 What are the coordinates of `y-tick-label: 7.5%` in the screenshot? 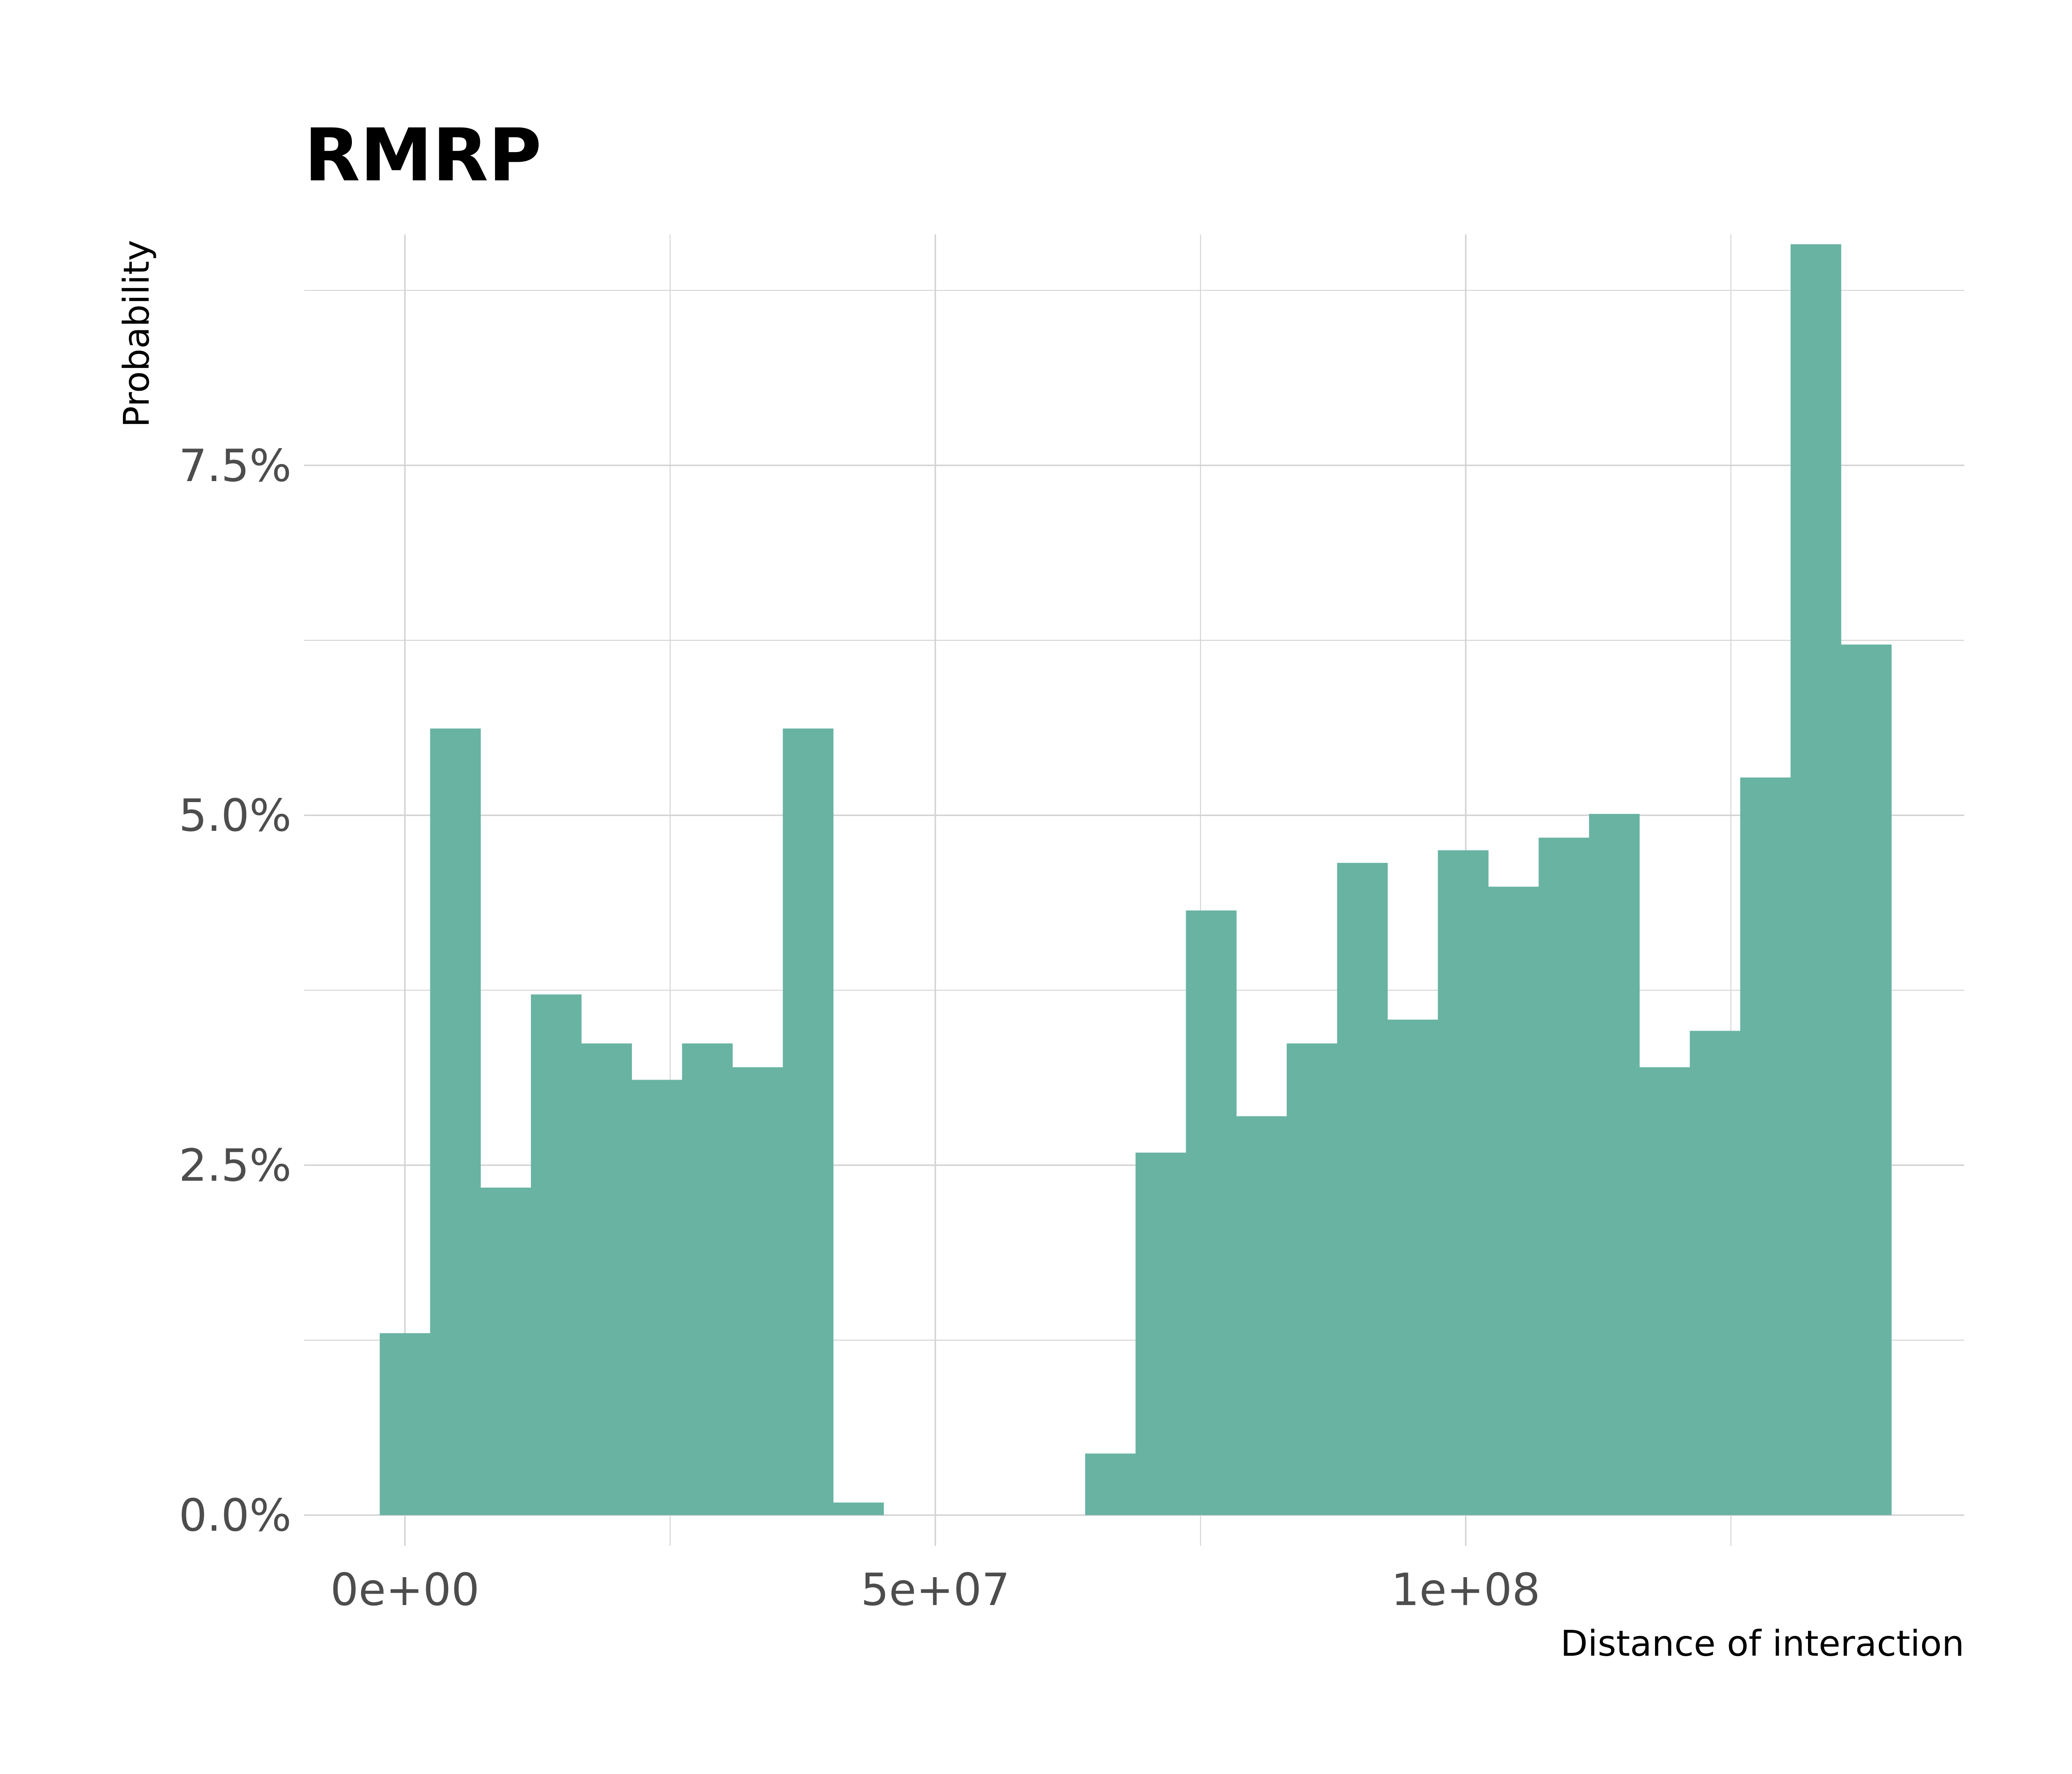 It's located at (235, 466).